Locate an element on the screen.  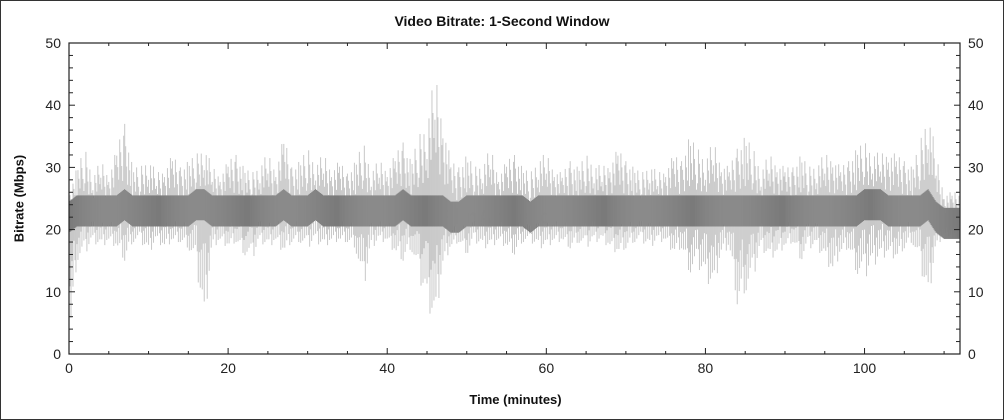
y-tick-label-left: 50 is located at coordinates (53, 43).